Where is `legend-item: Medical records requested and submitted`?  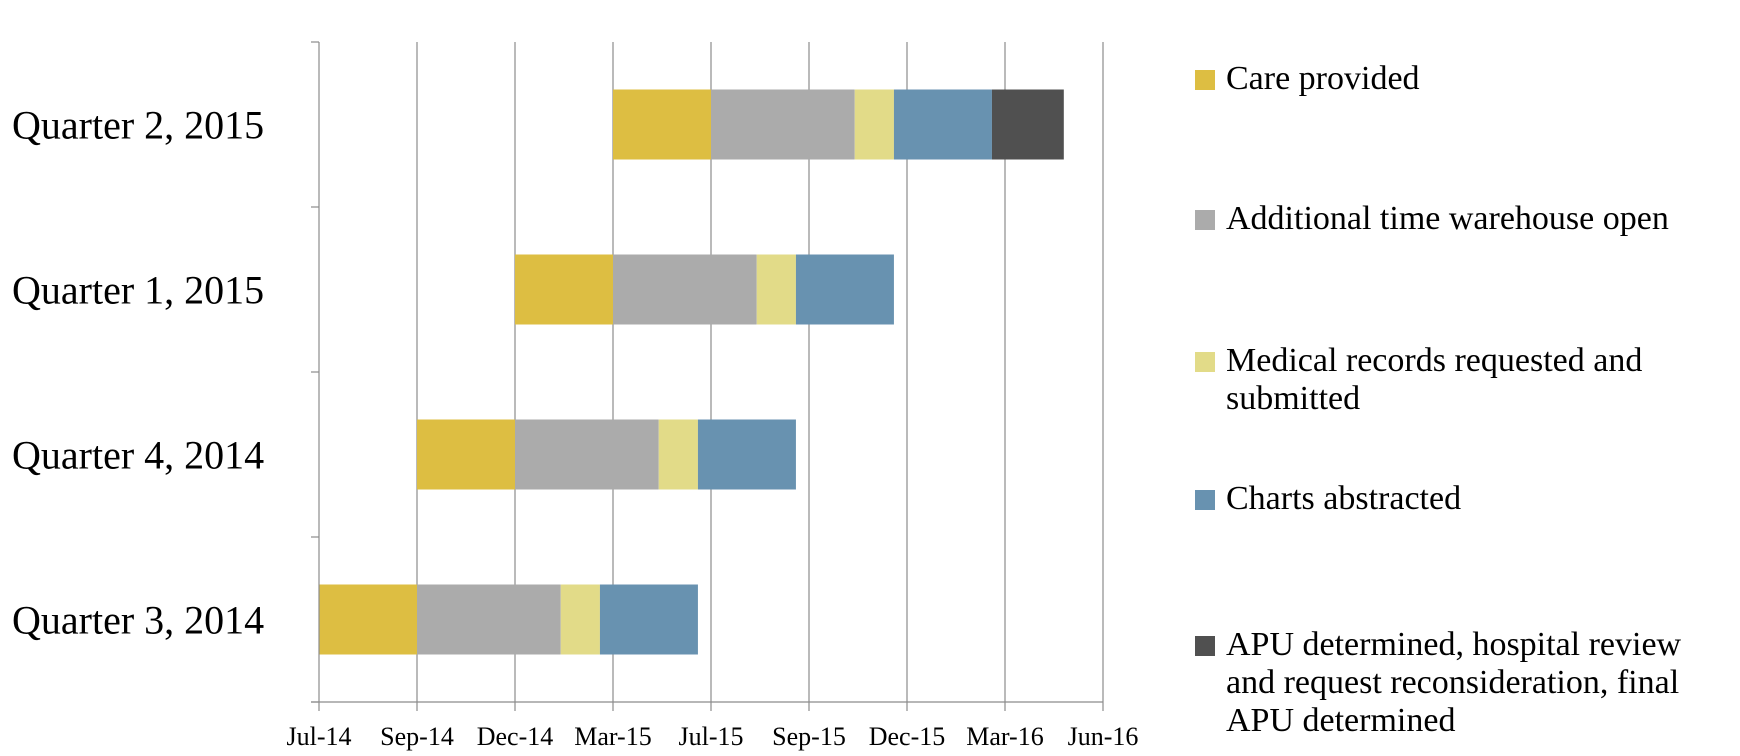
legend-item: Medical records requested and submitted is located at coordinates (1467, 380).